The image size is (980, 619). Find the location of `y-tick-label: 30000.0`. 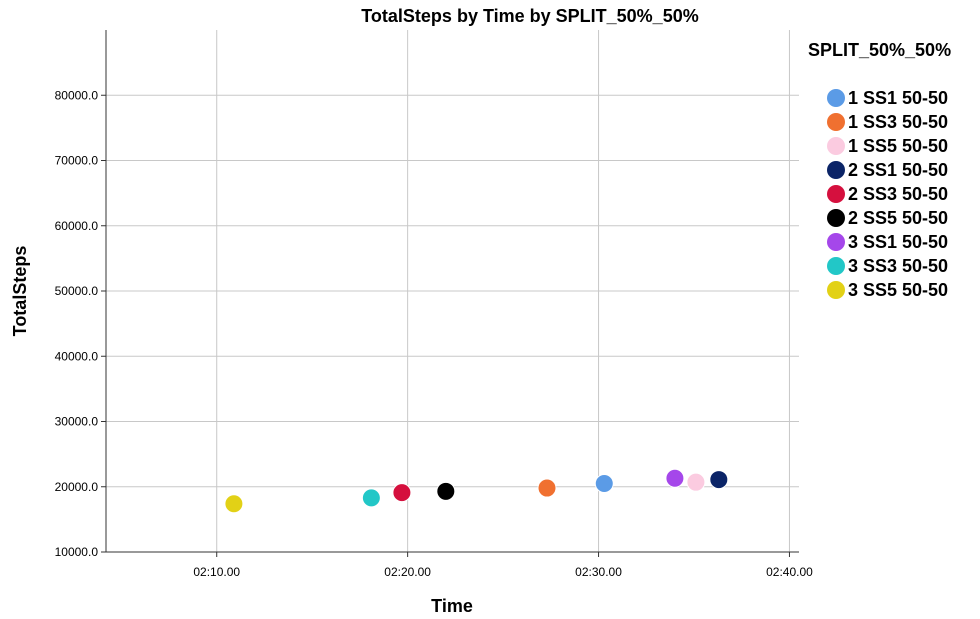

y-tick-label: 30000.0 is located at coordinates (77, 422).